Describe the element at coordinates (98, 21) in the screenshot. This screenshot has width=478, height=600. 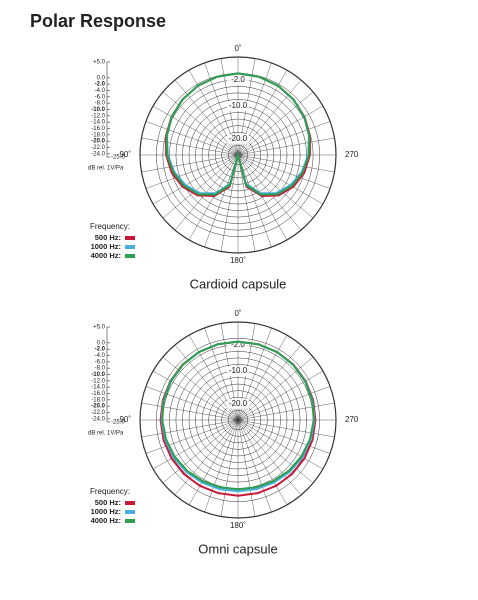
I see `page-title: Polar Response` at that location.